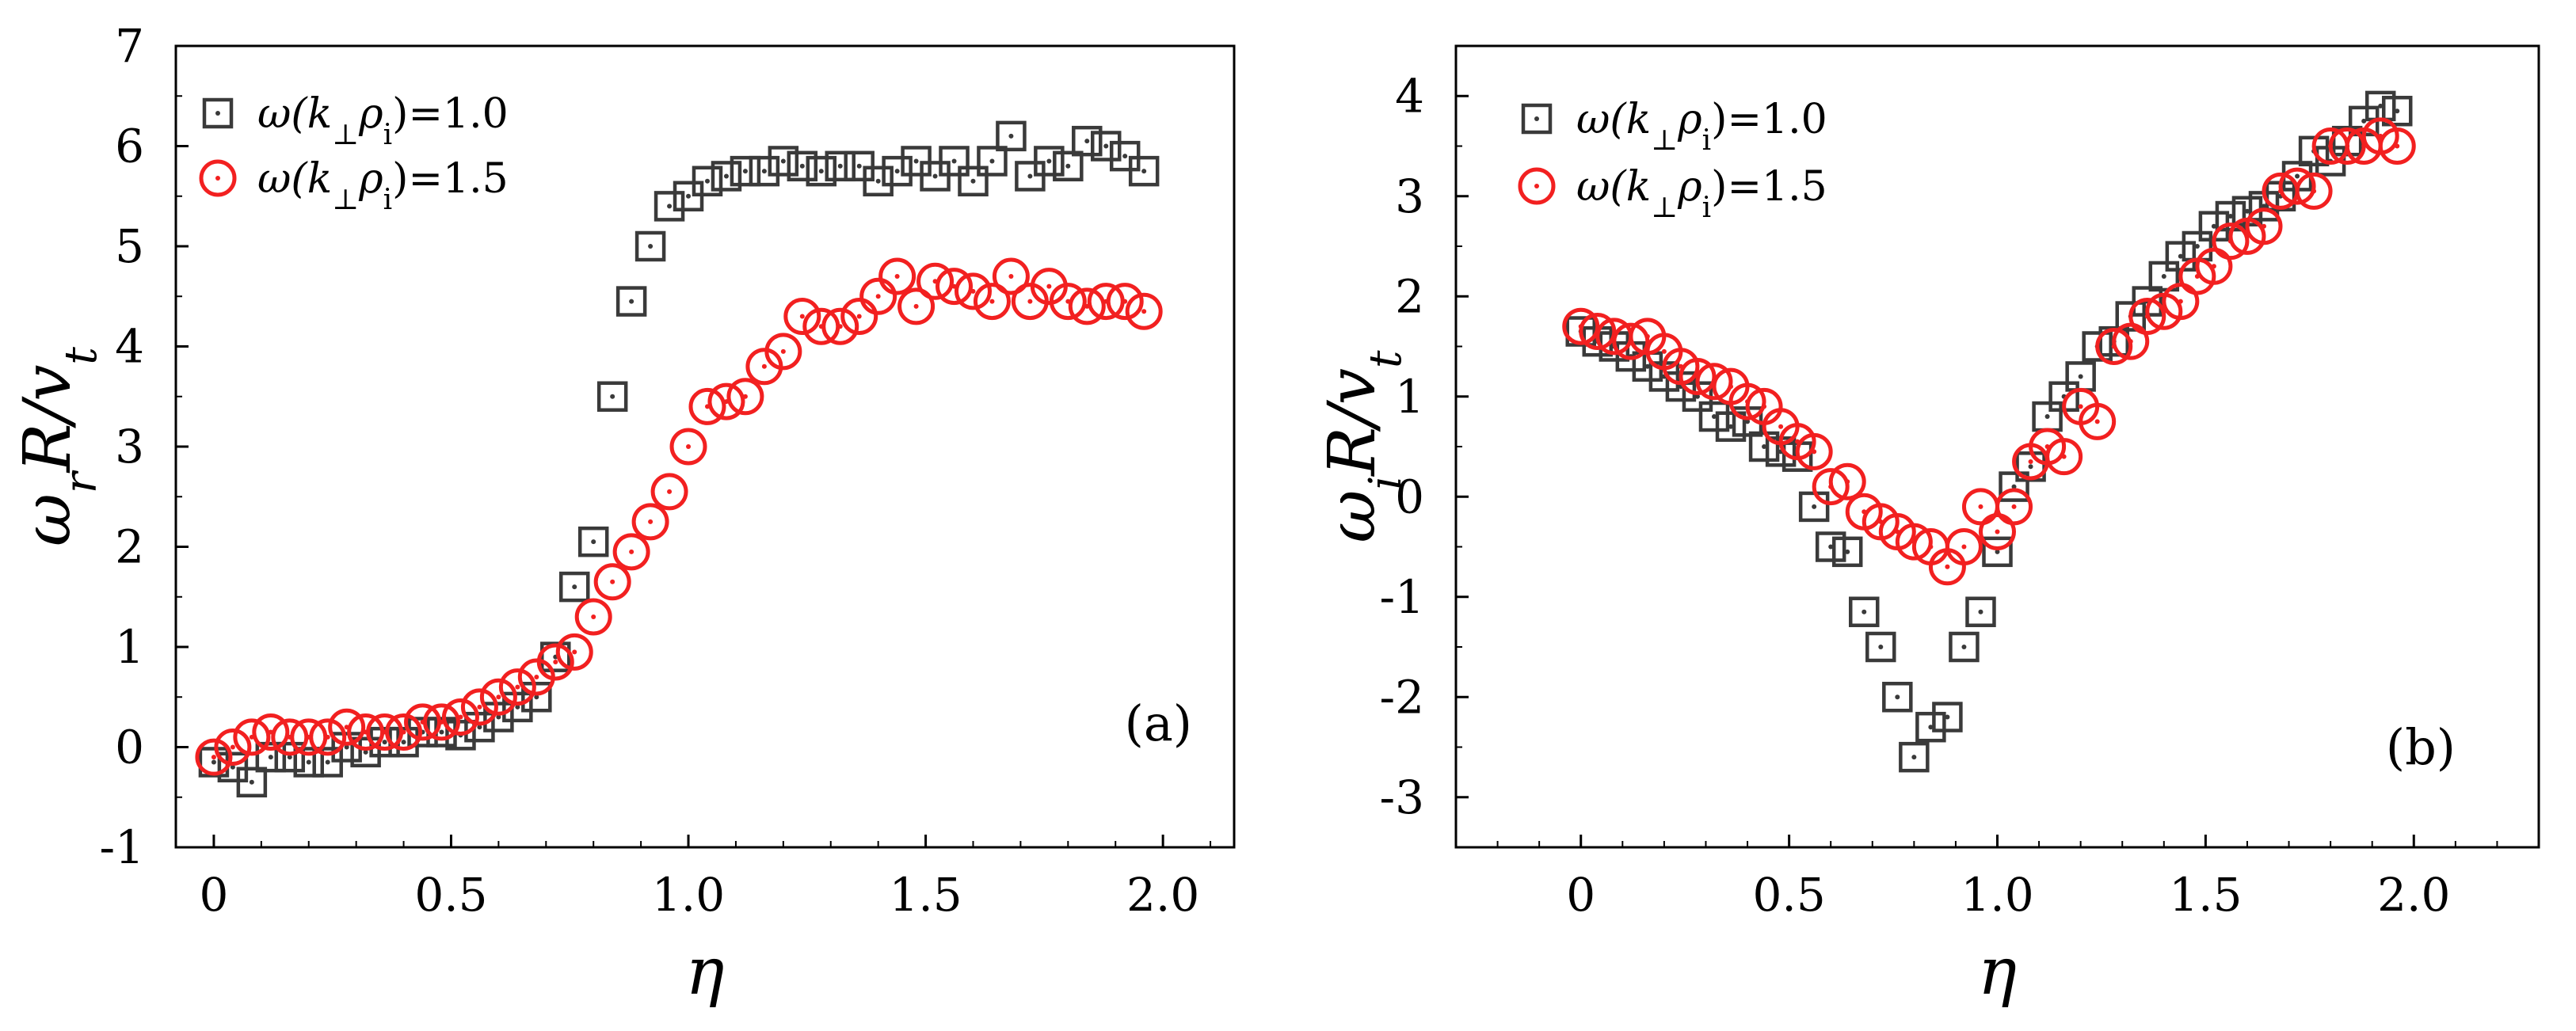 The image size is (2576, 1031). Describe the element at coordinates (1707, 140) in the screenshot. I see `panel-b-legend-entry-part: i` at that location.